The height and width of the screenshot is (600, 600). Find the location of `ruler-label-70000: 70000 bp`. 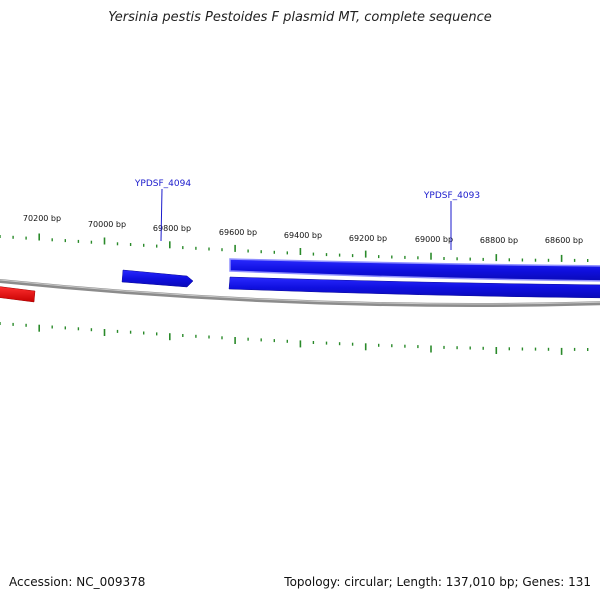

ruler-label-70000: 70000 bp is located at coordinates (107, 224).